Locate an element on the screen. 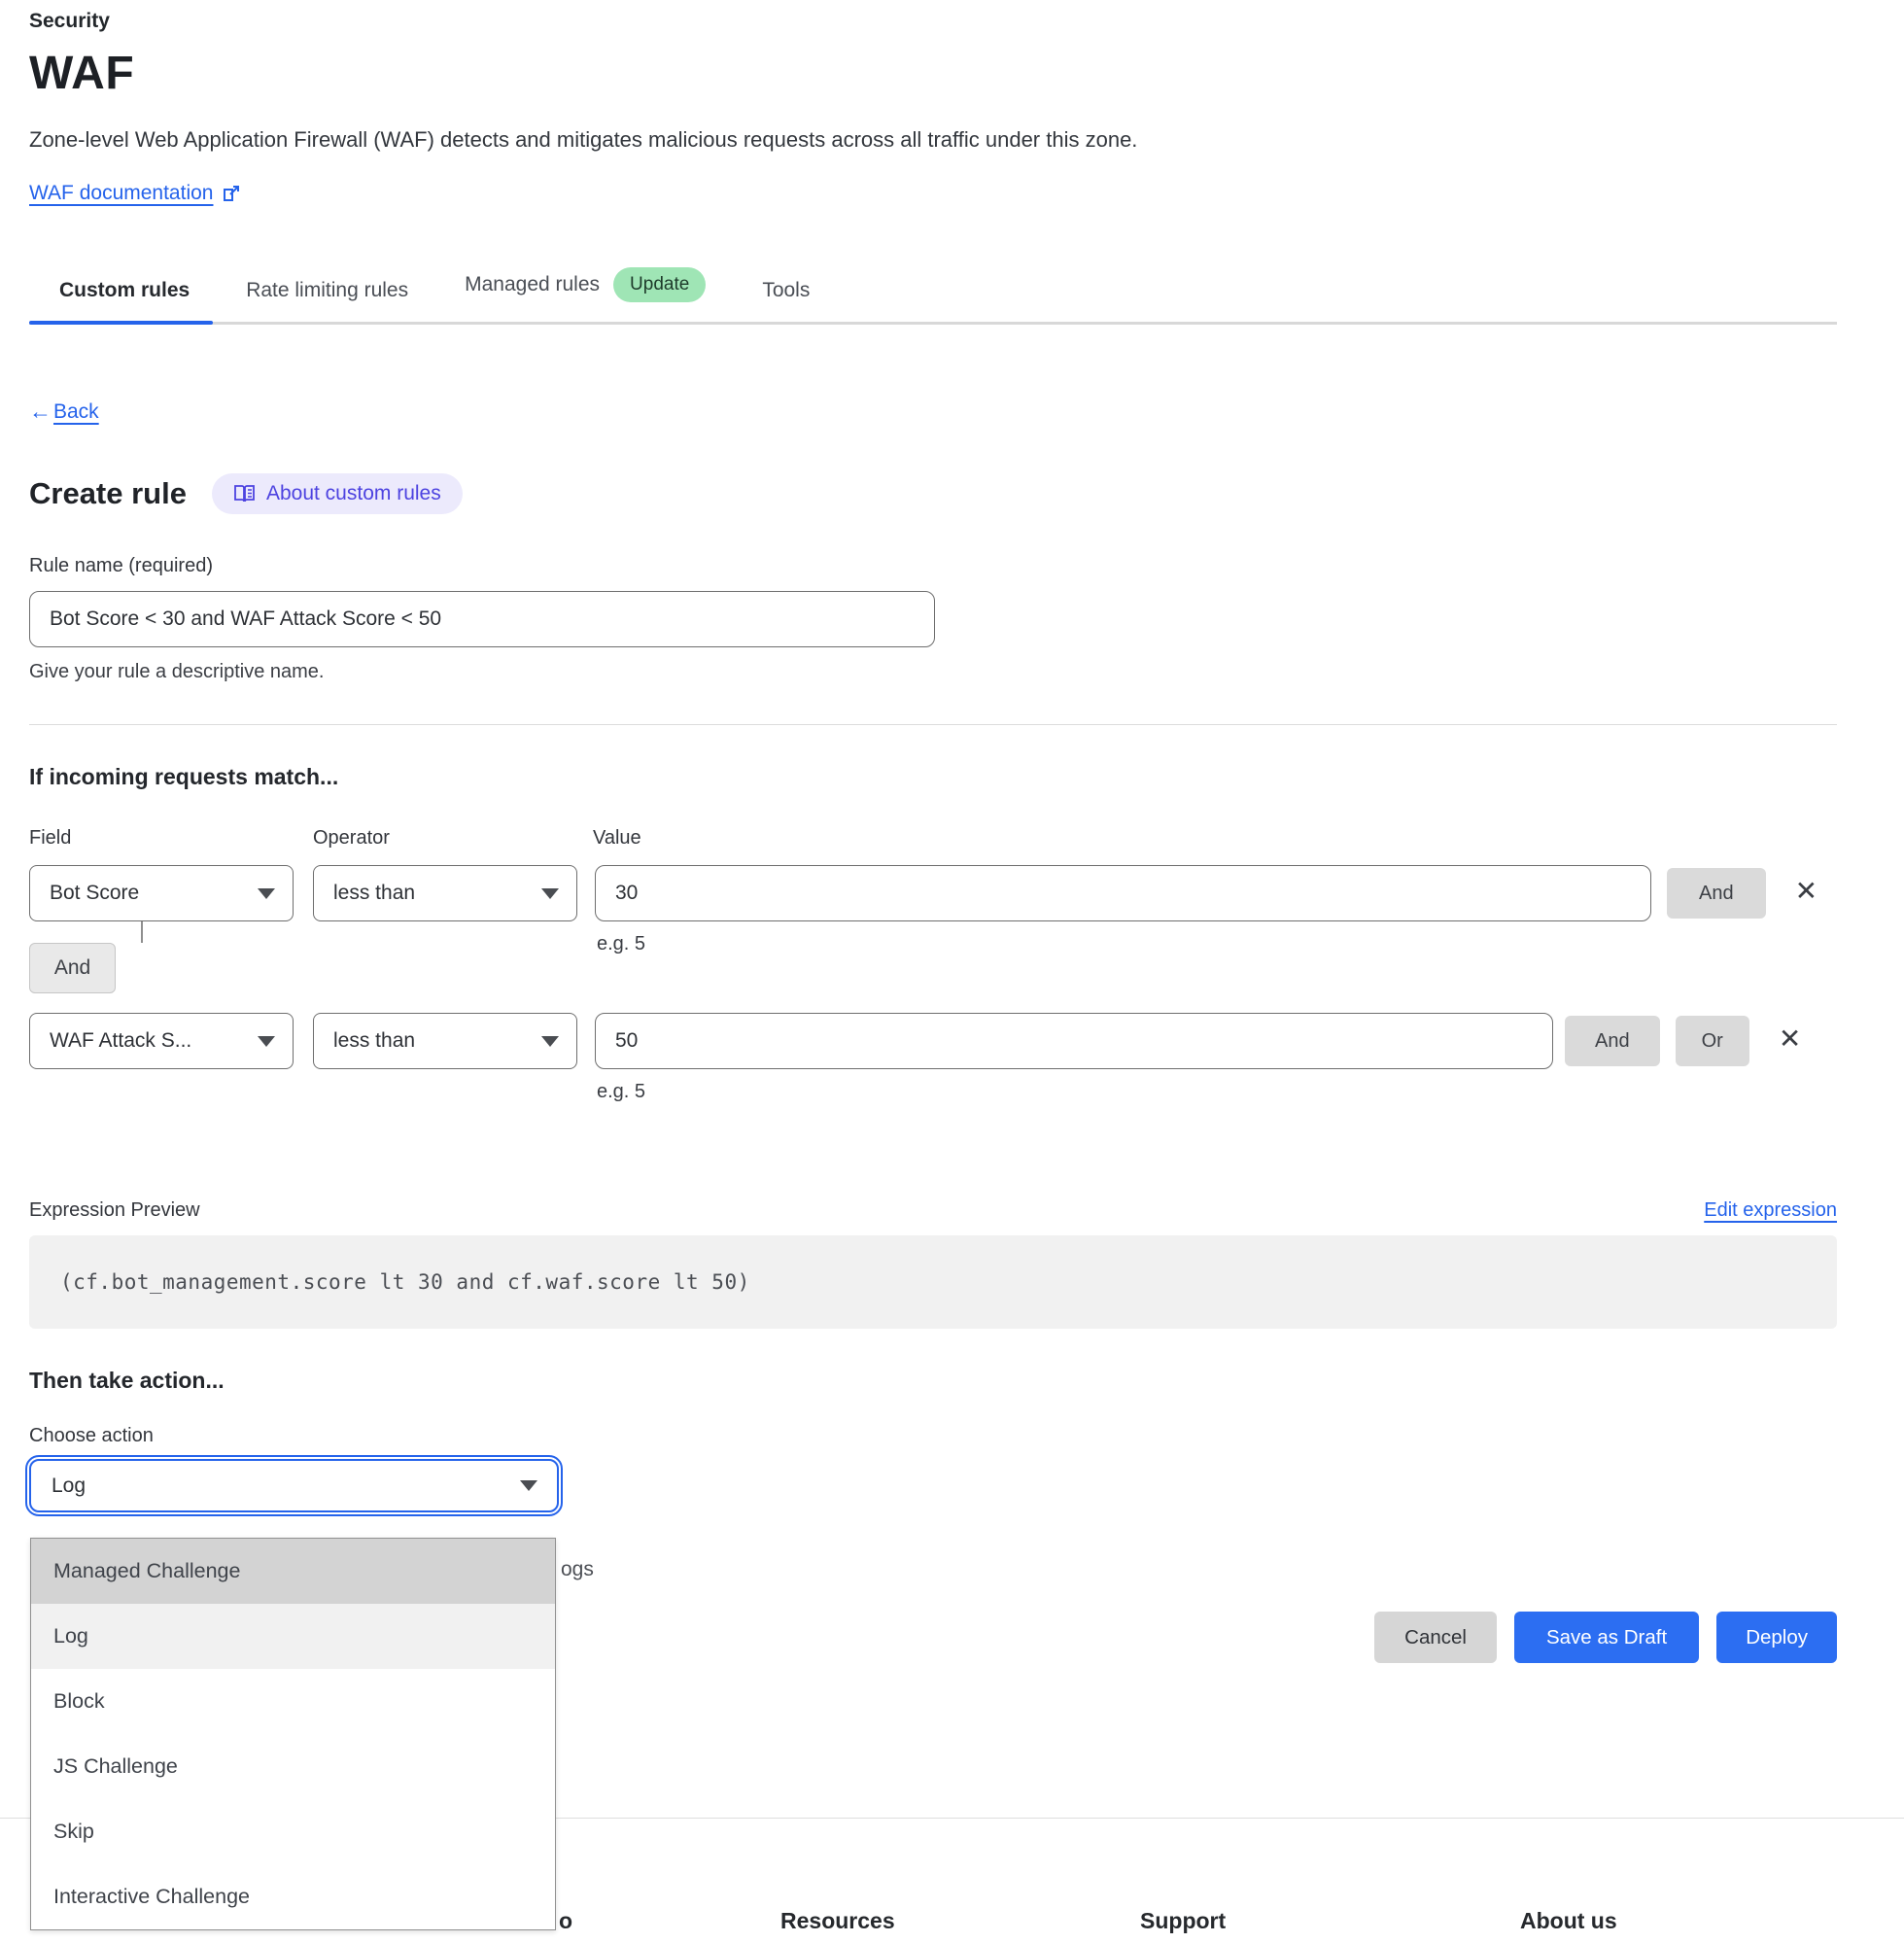 The height and width of the screenshot is (1943, 1904). deploy-button: Deploy is located at coordinates (1776, 1637).